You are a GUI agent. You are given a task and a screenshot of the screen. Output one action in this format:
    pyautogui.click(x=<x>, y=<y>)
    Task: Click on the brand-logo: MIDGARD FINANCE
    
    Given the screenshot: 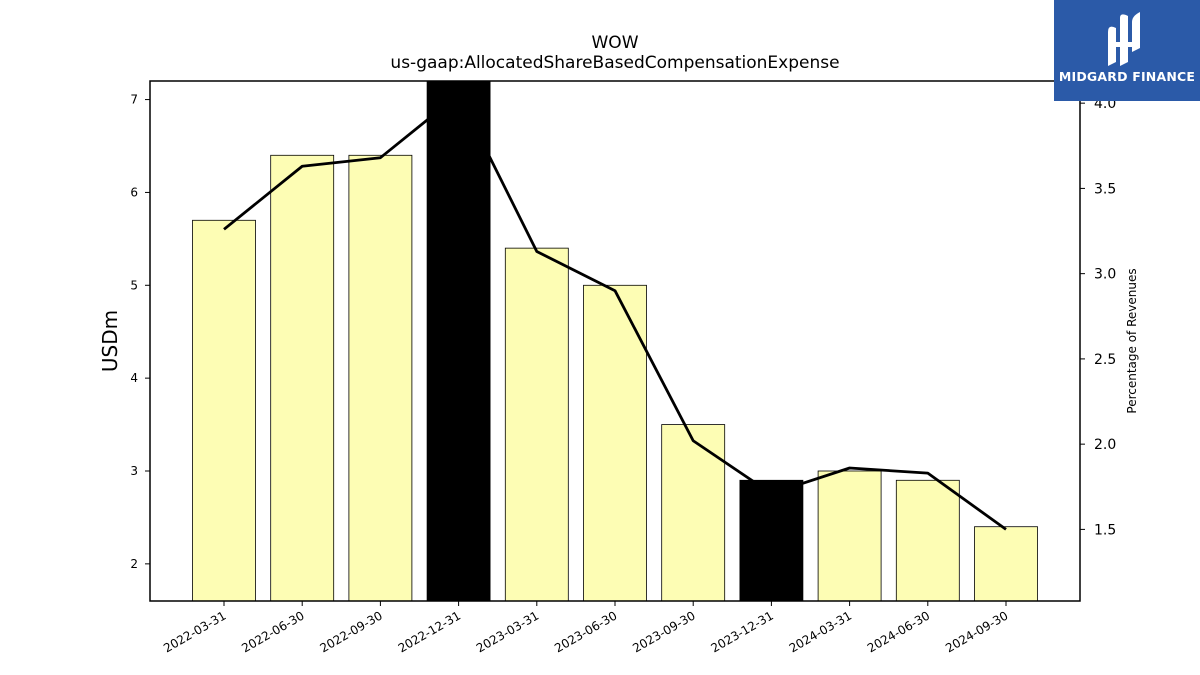 What is the action you would take?
    pyautogui.click(x=1127, y=50)
    